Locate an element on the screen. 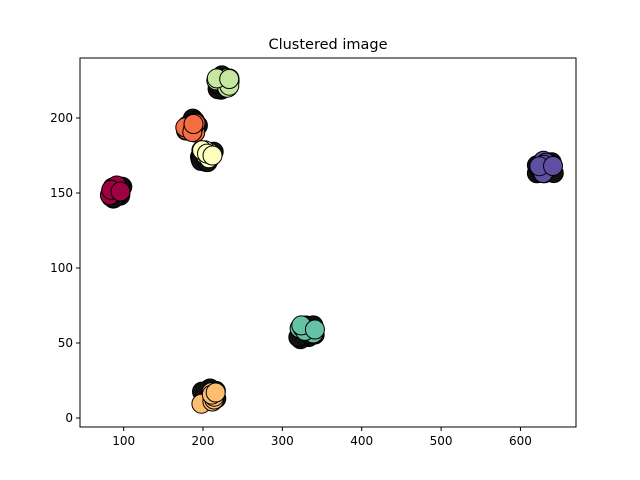 This screenshot has width=640, height=480. x-tick-label: 200 is located at coordinates (203, 441).